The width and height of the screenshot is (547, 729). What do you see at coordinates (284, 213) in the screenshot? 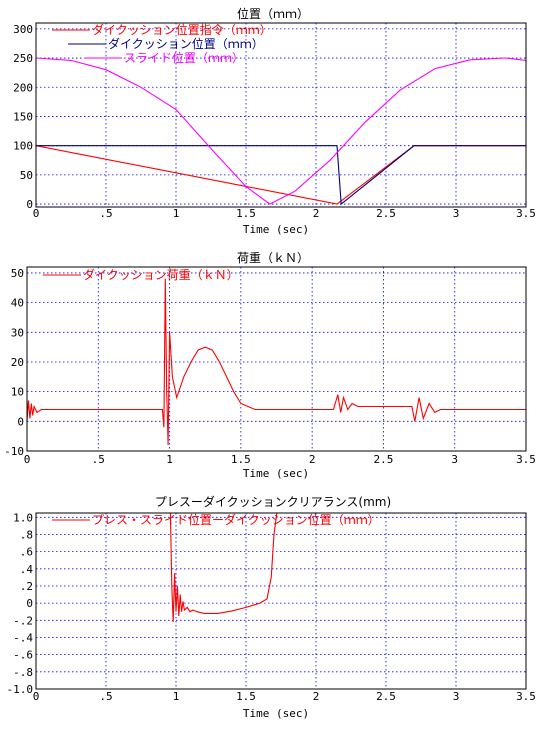
I see `x-tick-labels-position: 0 .5 1 1.5 2 2.5 3 3.5` at bounding box center [284, 213].